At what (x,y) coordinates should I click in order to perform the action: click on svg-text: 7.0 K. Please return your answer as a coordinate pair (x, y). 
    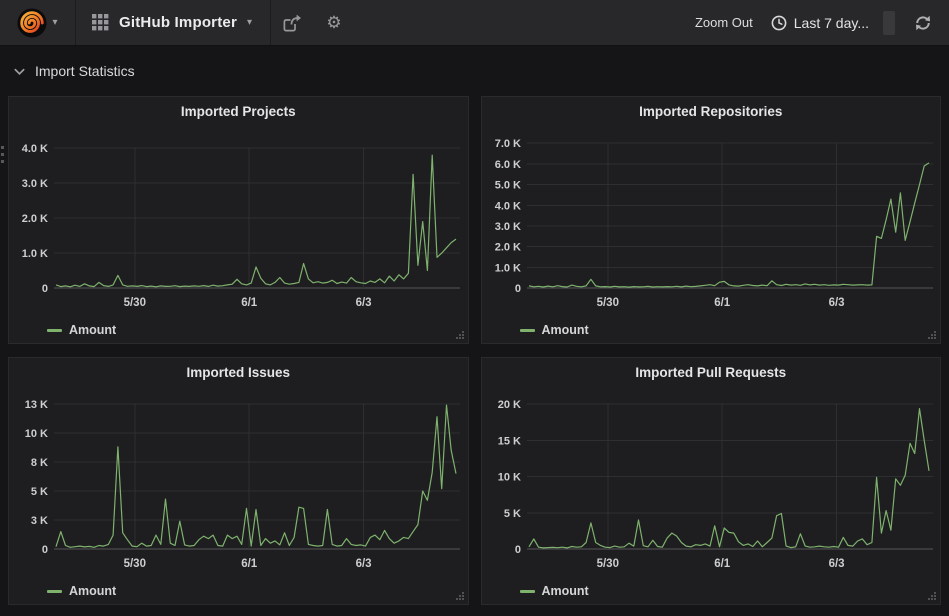
    Looking at the image, I should click on (507, 144).